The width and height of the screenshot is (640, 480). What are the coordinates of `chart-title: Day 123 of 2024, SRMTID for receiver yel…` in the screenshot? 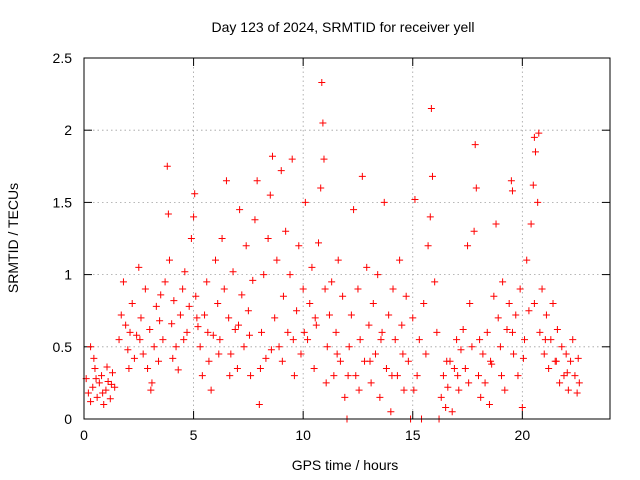 It's located at (343, 27).